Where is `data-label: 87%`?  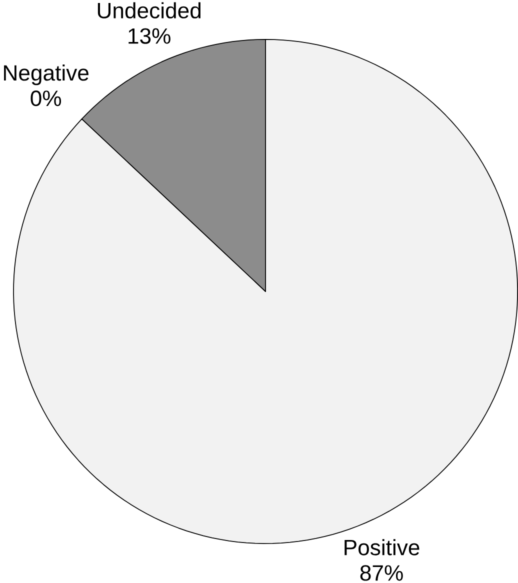 data-label: 87% is located at coordinates (381, 573).